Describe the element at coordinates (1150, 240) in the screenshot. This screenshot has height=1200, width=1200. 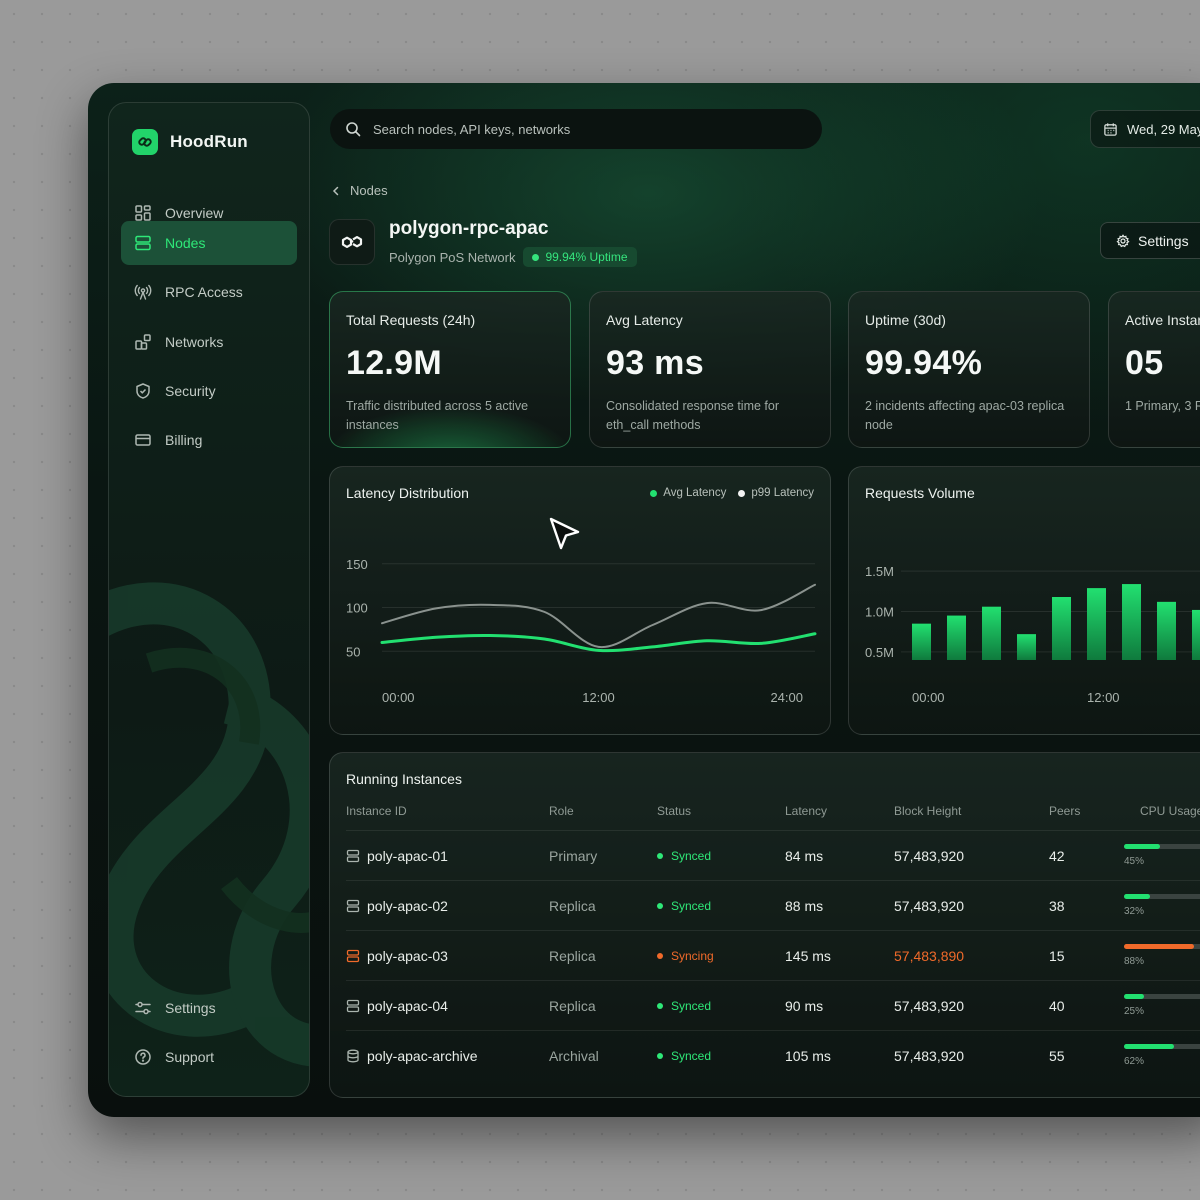
I see `settings-button: Settings` at that location.